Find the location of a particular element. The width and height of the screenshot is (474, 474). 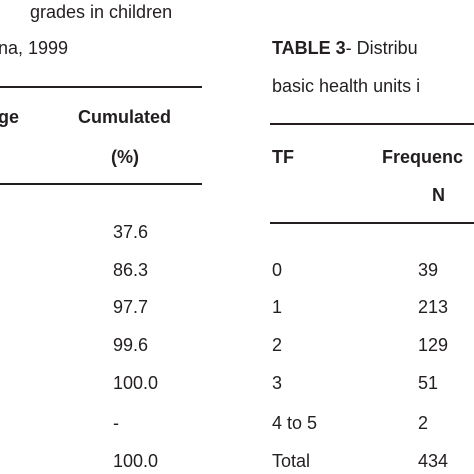

table-caption: TABLE 3- Distribu is located at coordinates (345, 48).